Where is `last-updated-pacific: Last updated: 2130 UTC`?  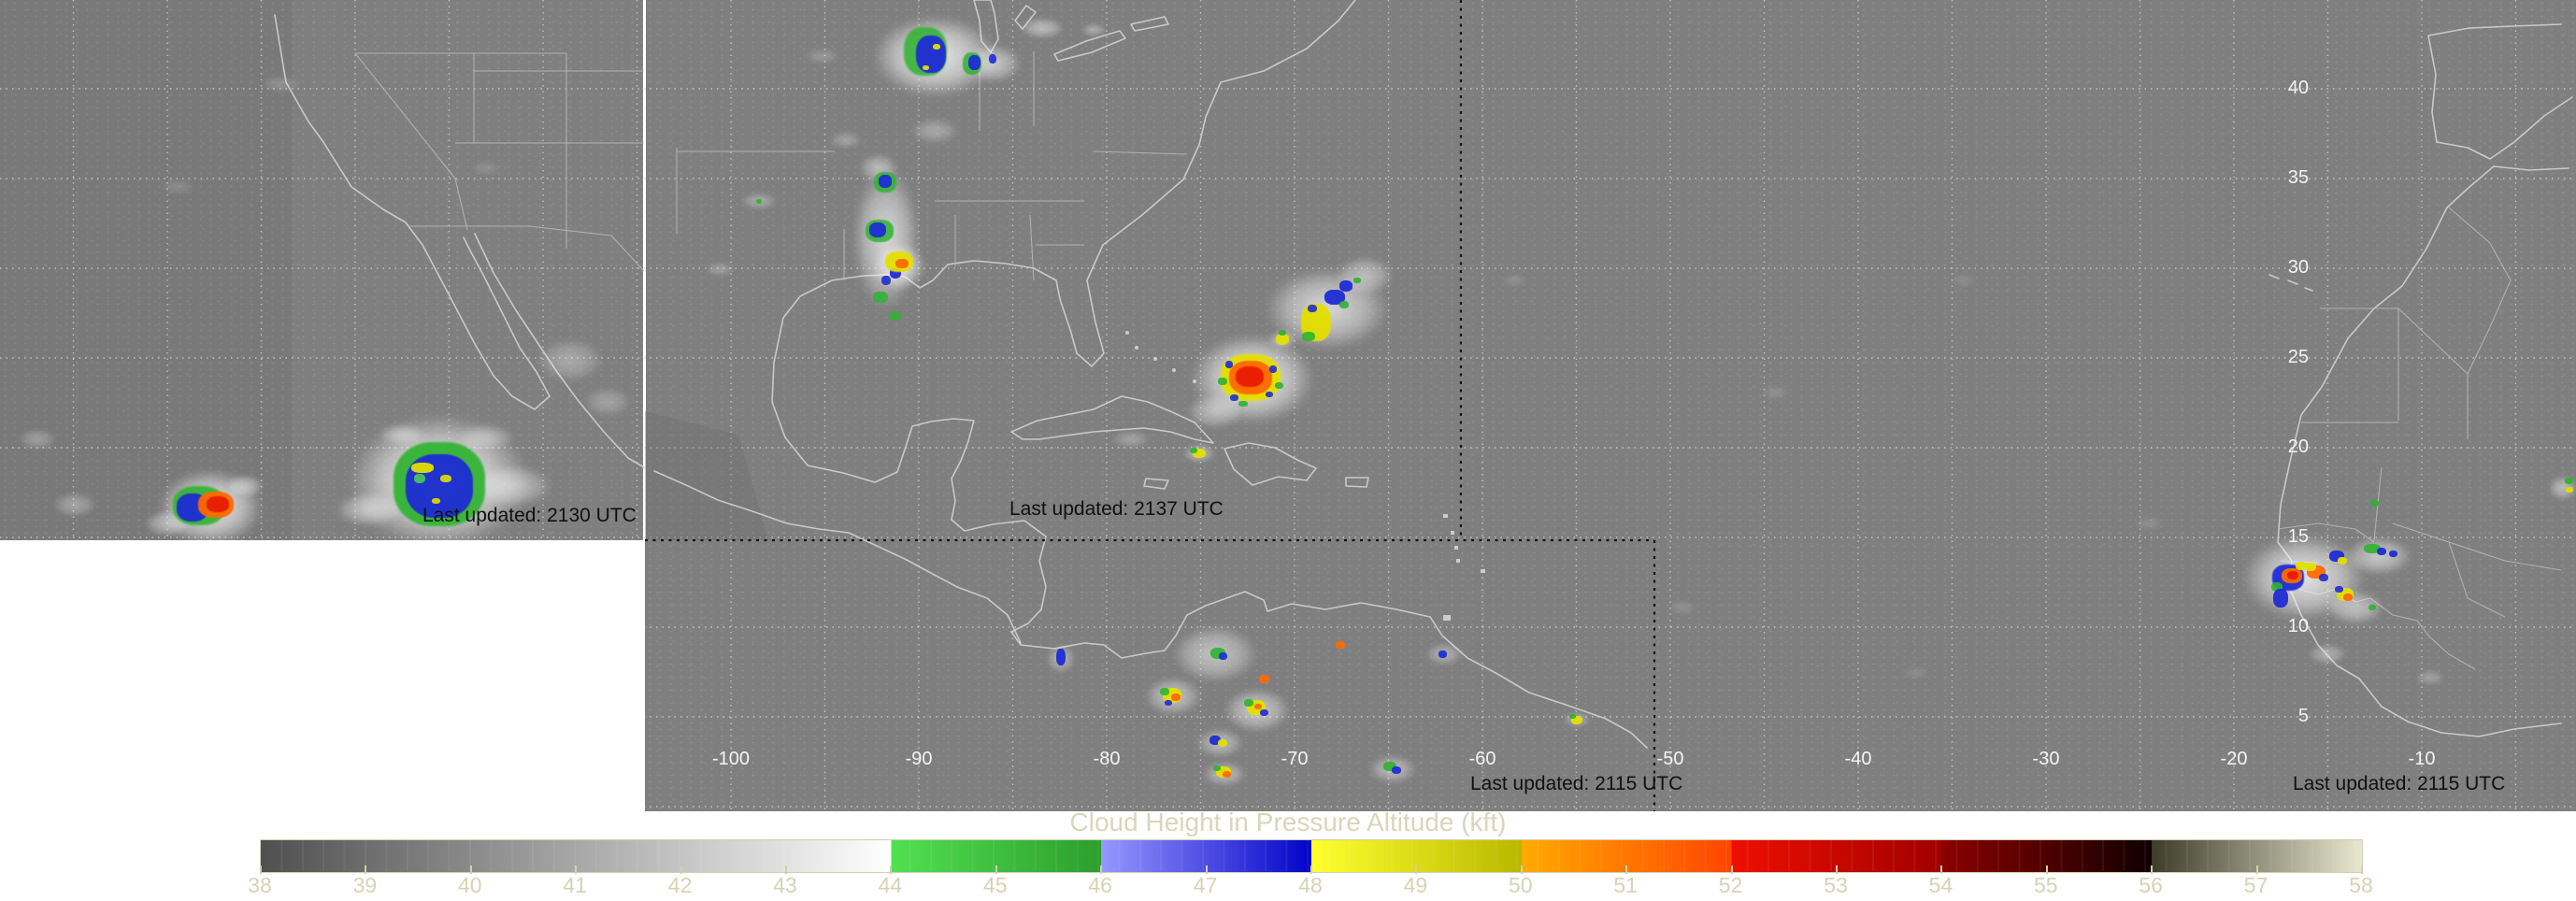
last-updated-pacific: Last updated: 2130 UTC is located at coordinates (529, 515).